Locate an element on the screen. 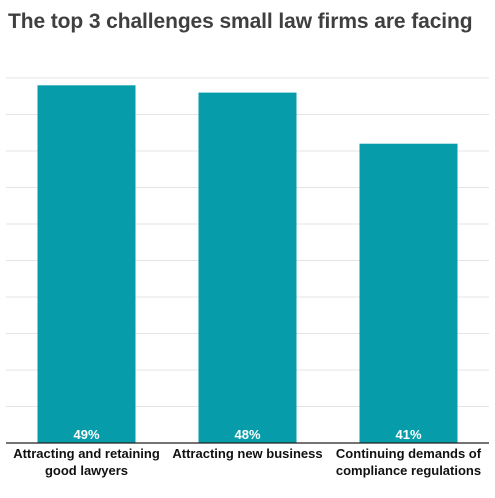  bar-value-label: 49% is located at coordinates (86, 434).